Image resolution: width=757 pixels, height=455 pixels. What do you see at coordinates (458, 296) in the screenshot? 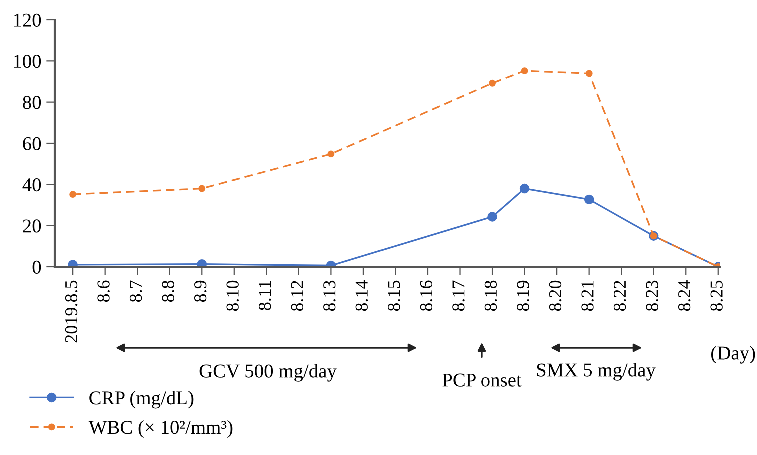
I see `x-tick-label: 8.17` at bounding box center [458, 296].